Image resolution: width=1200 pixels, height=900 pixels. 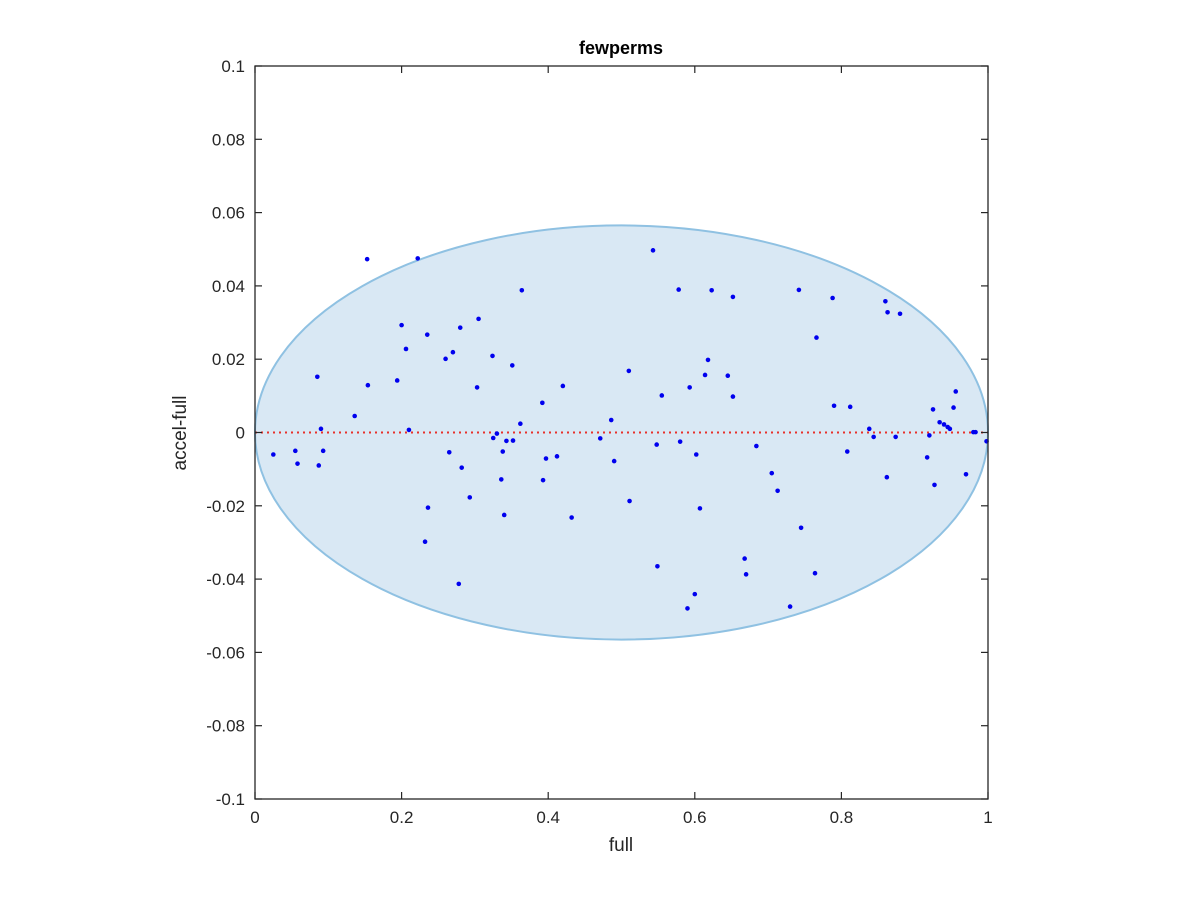 I want to click on x-tick-label: 0.6, so click(x=695, y=817).